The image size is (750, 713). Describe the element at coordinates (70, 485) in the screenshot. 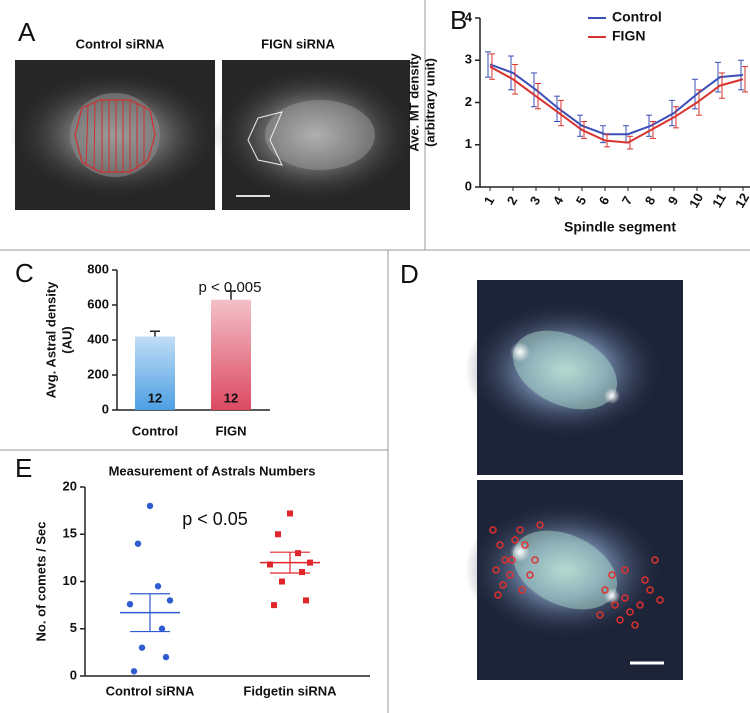

I see `y-tick-label: 20` at that location.